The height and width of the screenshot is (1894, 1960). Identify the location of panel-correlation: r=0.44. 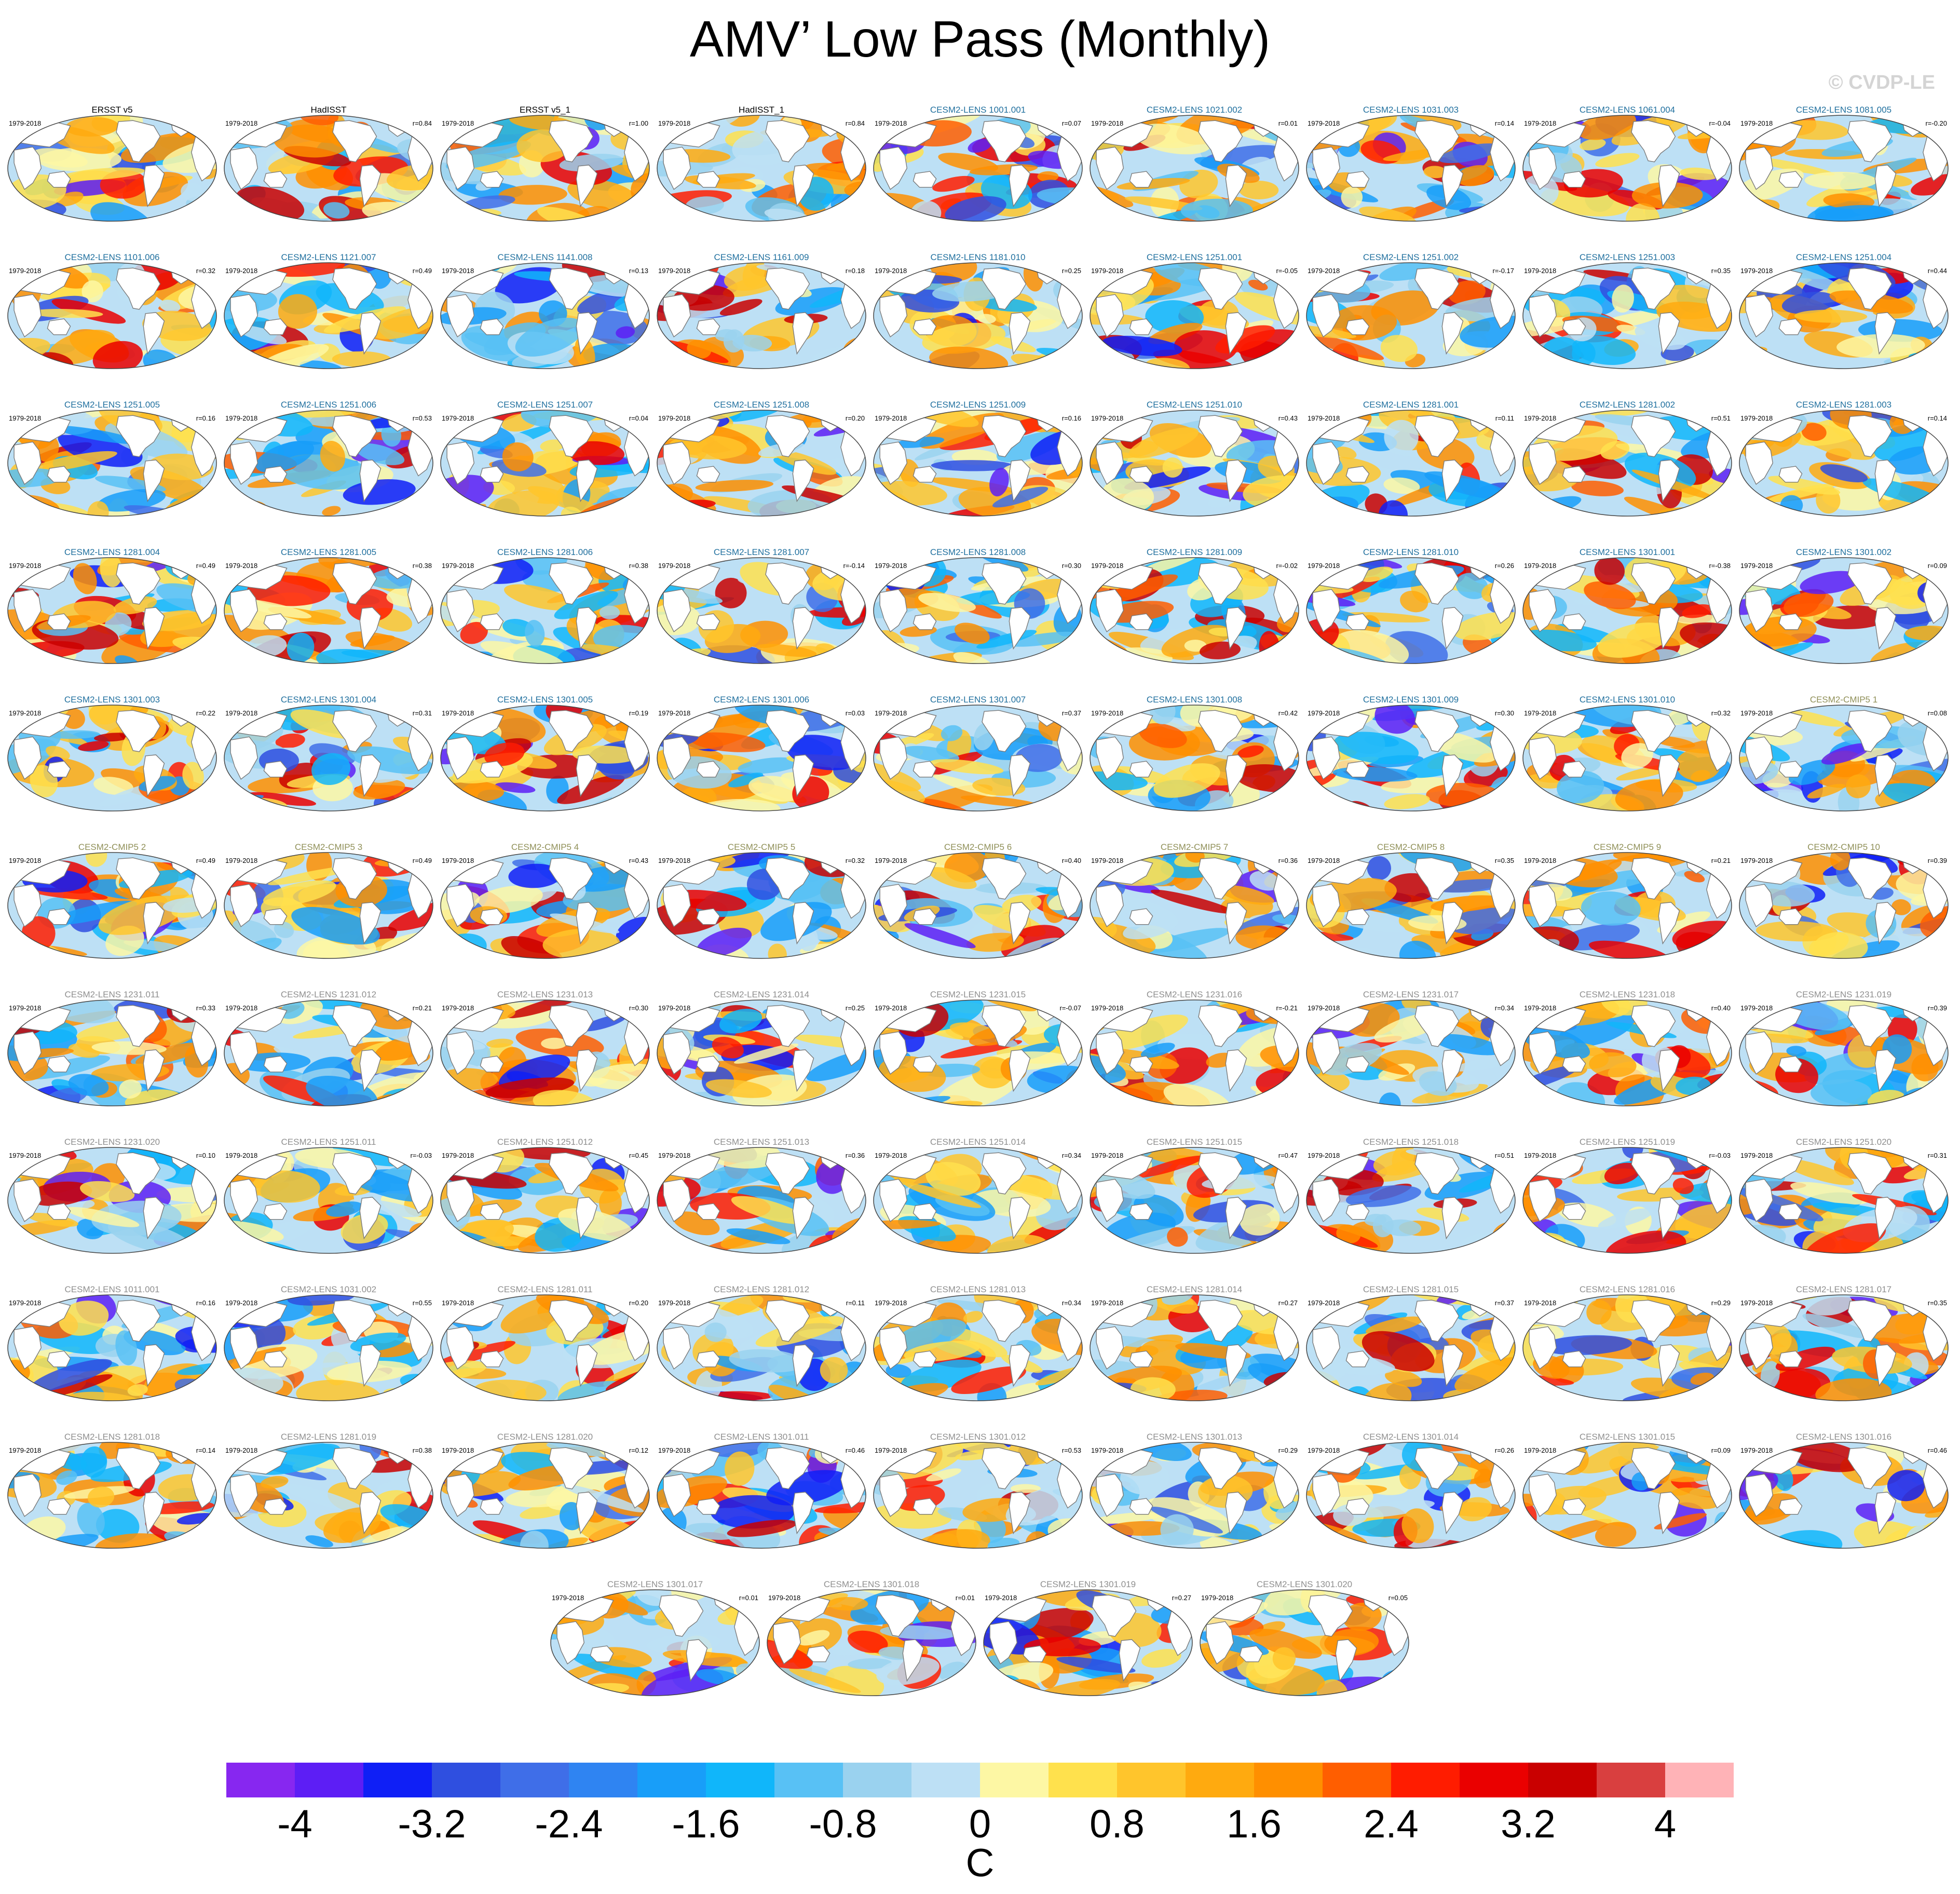
(1937, 271).